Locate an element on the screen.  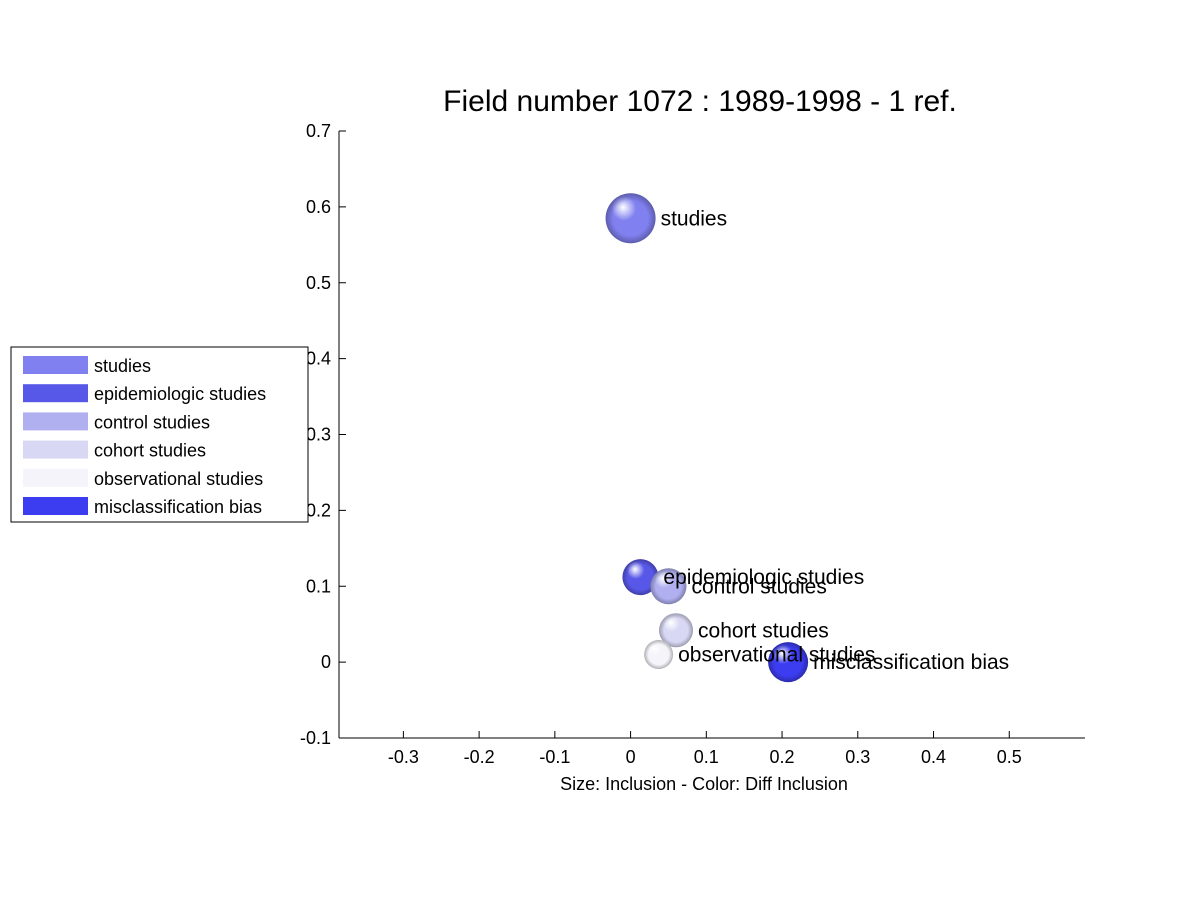
y-tick-label: 0.2 is located at coordinates (318, 510).